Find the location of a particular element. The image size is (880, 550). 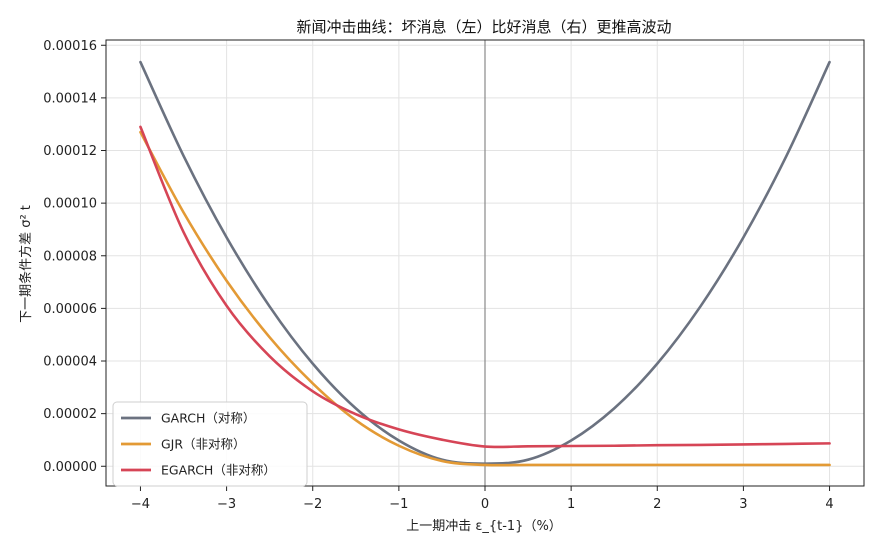

y-tick-label: 0.00010 is located at coordinates (70, 204).